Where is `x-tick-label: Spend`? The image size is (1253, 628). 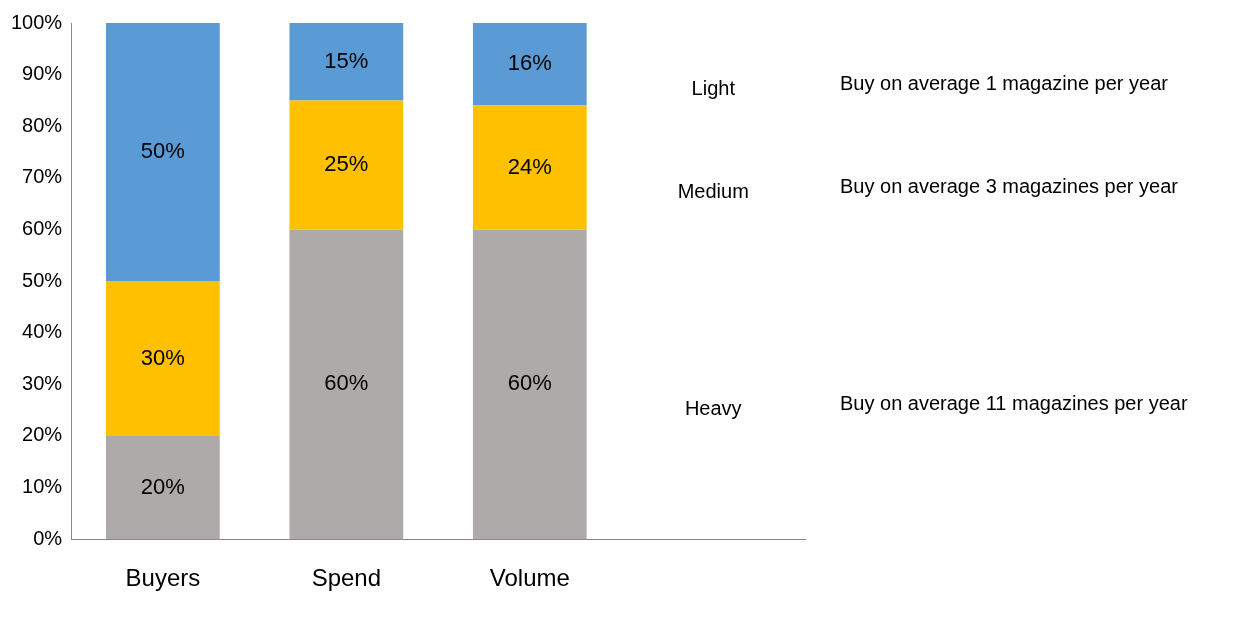
x-tick-label: Spend is located at coordinates (346, 578).